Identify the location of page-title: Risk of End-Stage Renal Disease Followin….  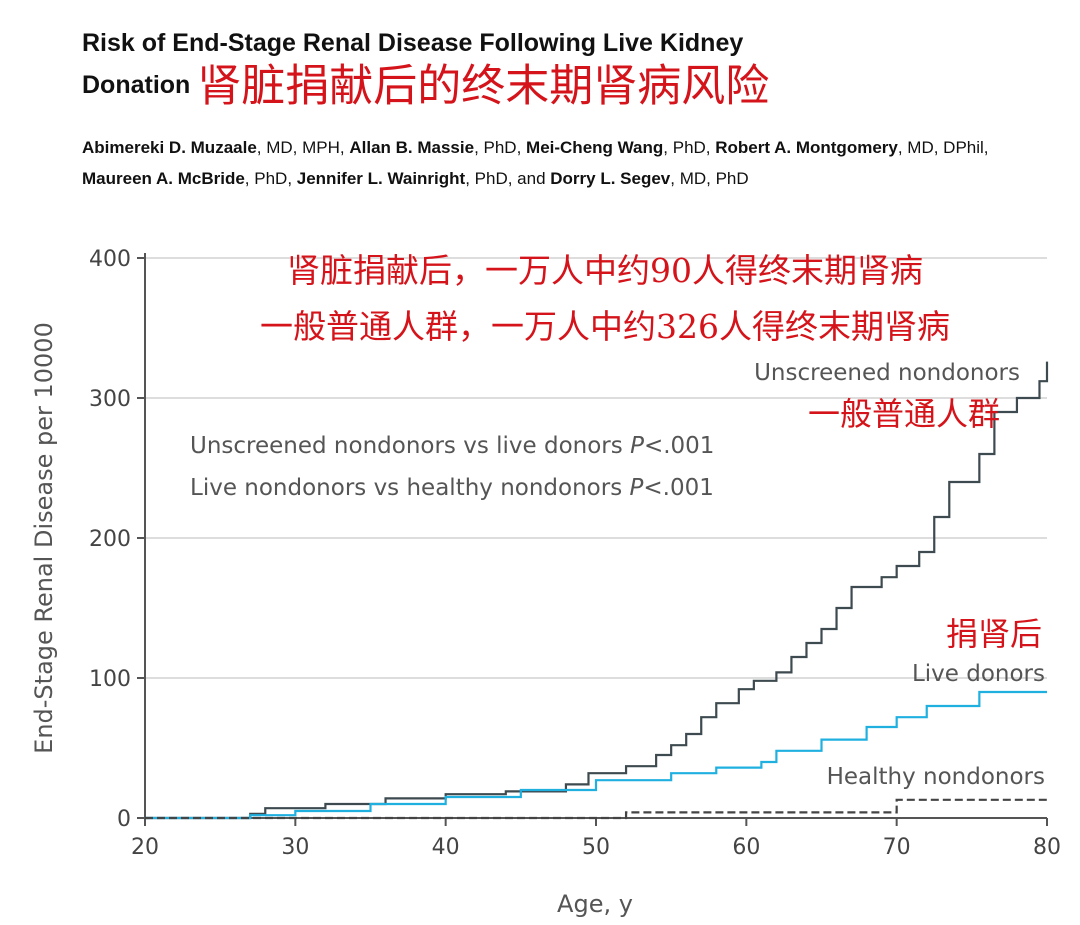
(532, 65).